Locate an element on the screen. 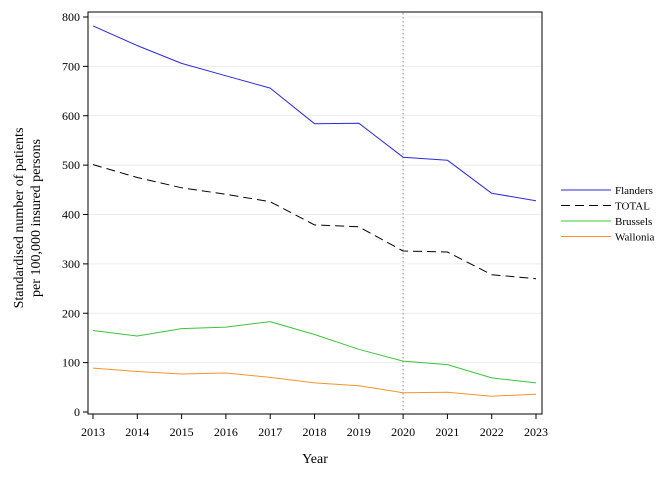  x-tick-label: 2018 is located at coordinates (315, 432).